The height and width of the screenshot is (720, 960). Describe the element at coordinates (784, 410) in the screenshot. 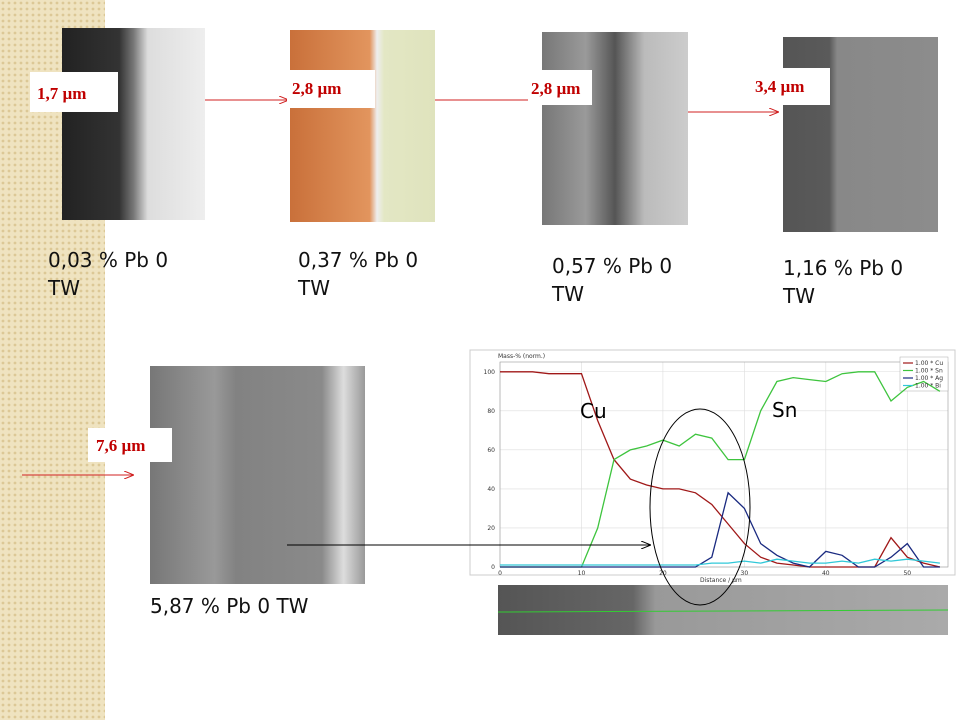

I see `annotation: Sn` at that location.